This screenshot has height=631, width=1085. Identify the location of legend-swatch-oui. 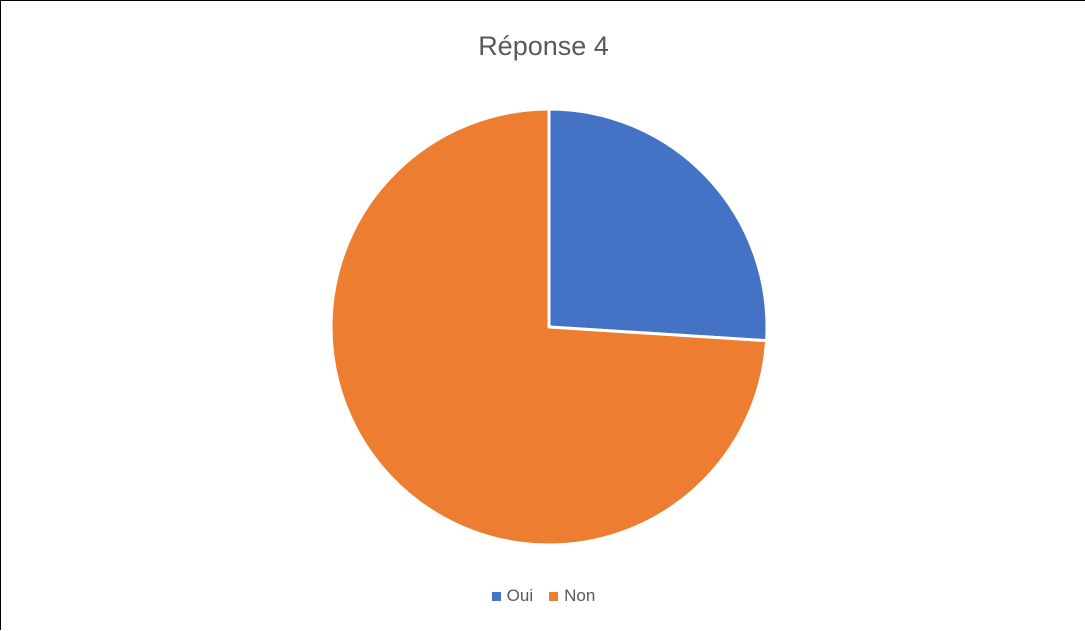
(496, 596).